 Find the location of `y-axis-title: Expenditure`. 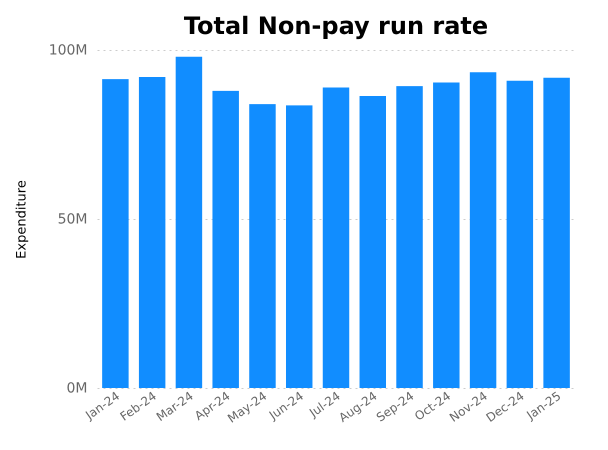

y-axis-title: Expenditure is located at coordinates (22, 219).